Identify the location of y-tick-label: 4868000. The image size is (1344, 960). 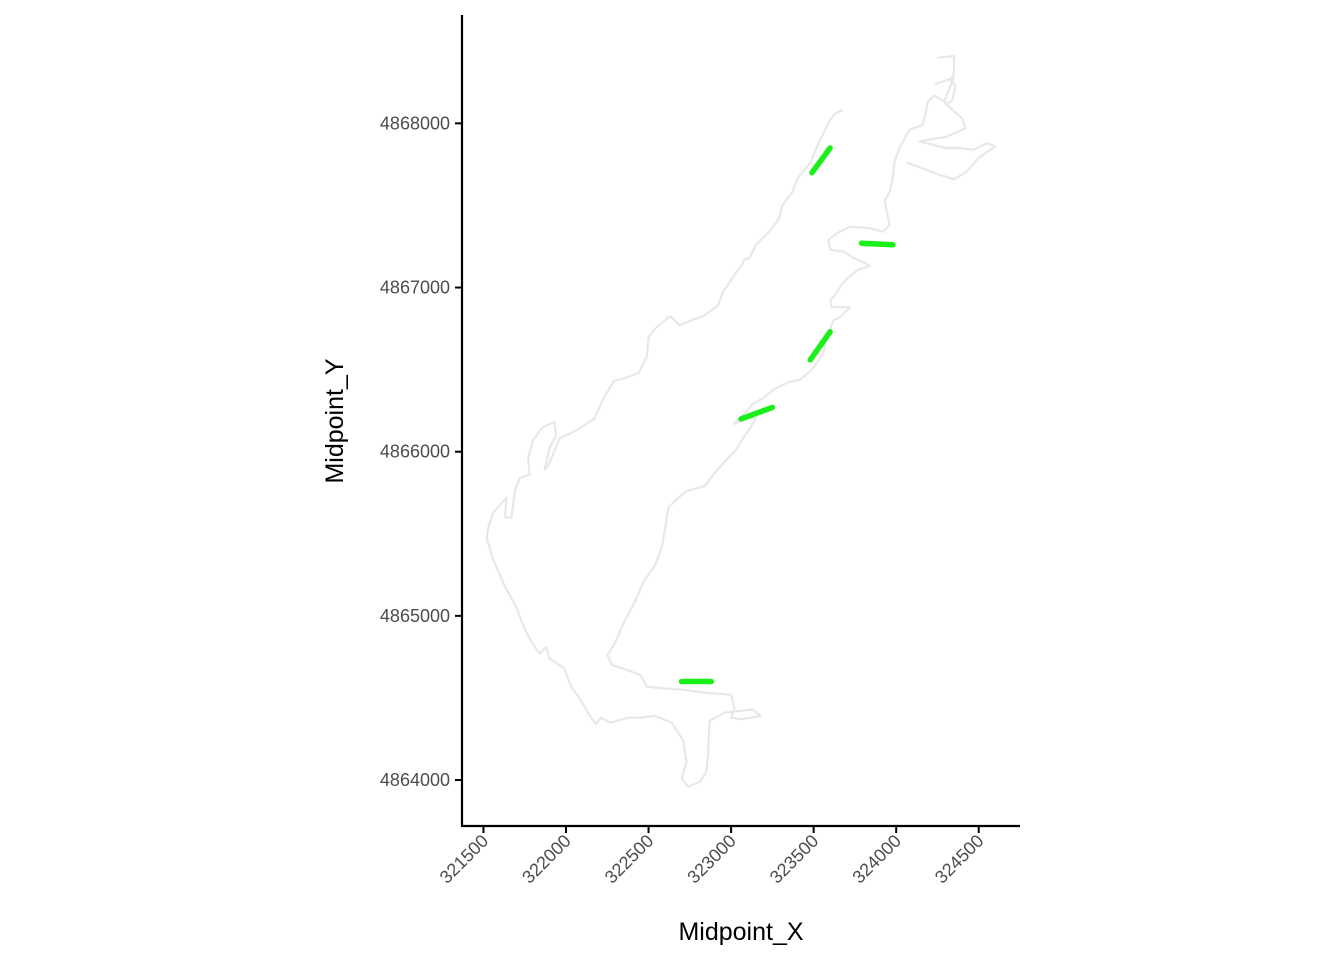
(415, 123).